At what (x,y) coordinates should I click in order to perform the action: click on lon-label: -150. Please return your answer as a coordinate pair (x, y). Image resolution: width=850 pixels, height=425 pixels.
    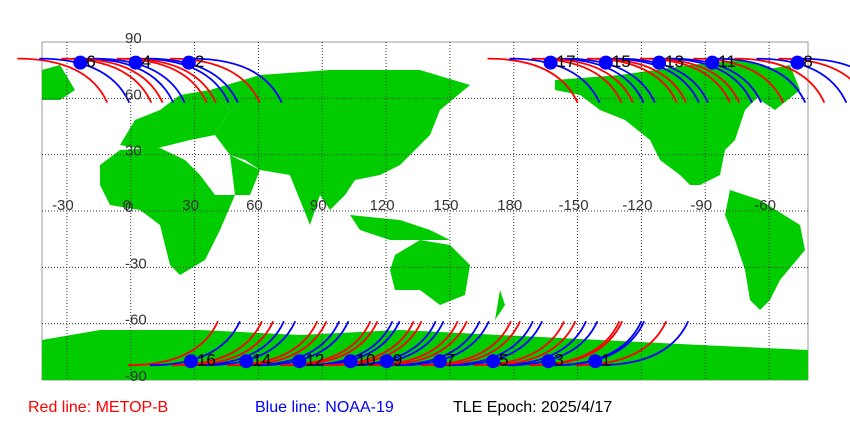
    Looking at the image, I should click on (574, 205).